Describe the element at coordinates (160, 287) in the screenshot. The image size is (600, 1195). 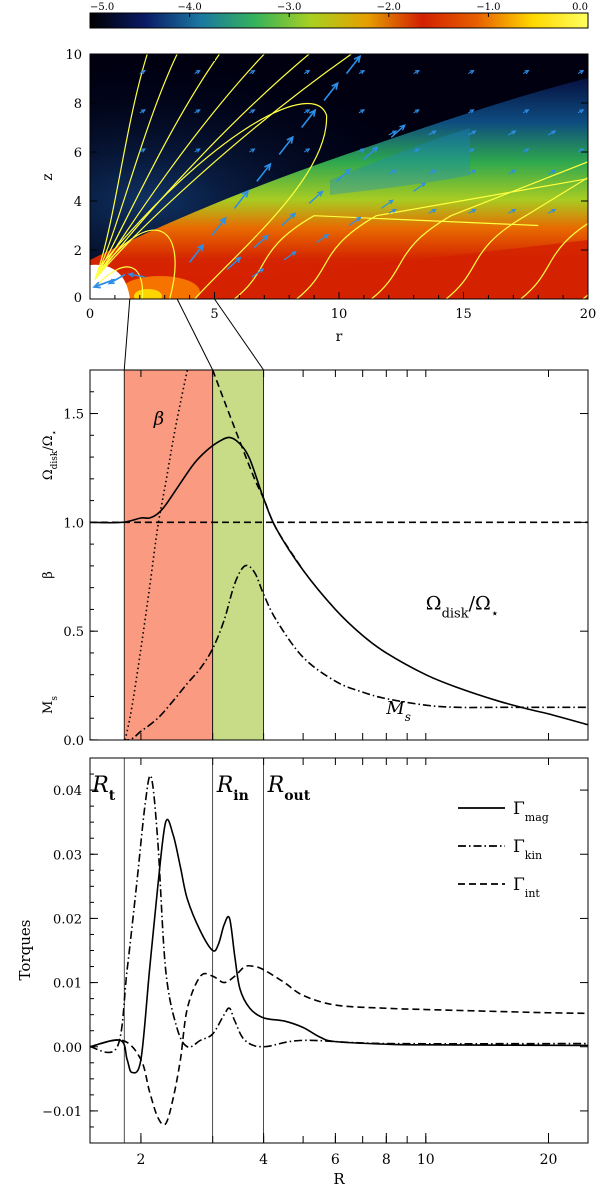
I see `heatmap-hotspot` at that location.